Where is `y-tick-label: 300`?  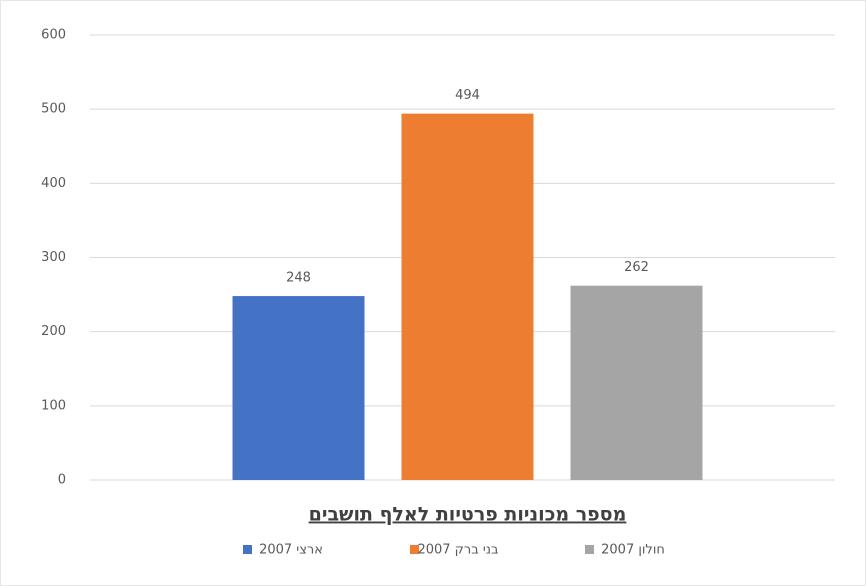
y-tick-label: 300 is located at coordinates (53, 257).